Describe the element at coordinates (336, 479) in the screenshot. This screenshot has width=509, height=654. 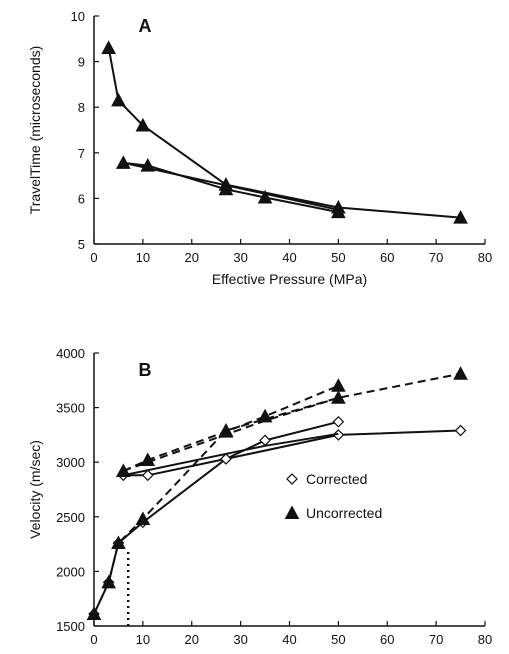
I see `legend-label: Corrected` at that location.